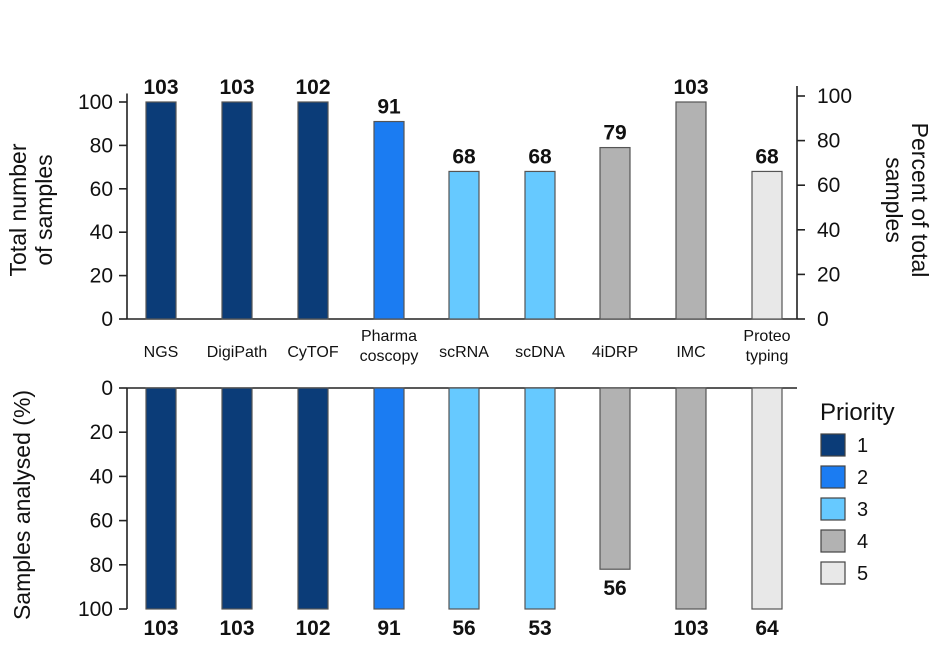  What do you see at coordinates (101, 276) in the screenshot?
I see `top-left-y-tick-label: 20` at bounding box center [101, 276].